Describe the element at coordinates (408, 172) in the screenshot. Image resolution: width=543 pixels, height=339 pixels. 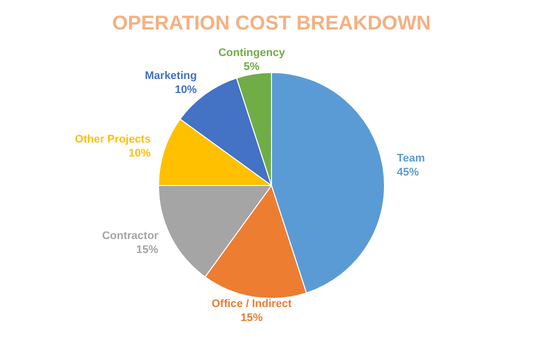
I see `data-label: 45%` at that location.